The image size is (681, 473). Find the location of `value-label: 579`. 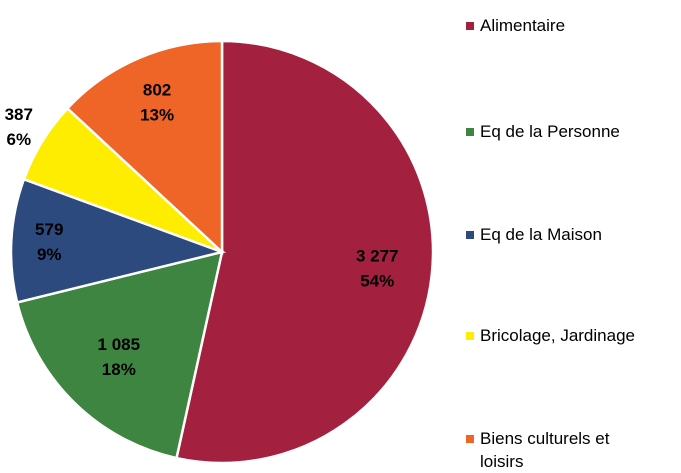

value-label: 579 is located at coordinates (49, 229).